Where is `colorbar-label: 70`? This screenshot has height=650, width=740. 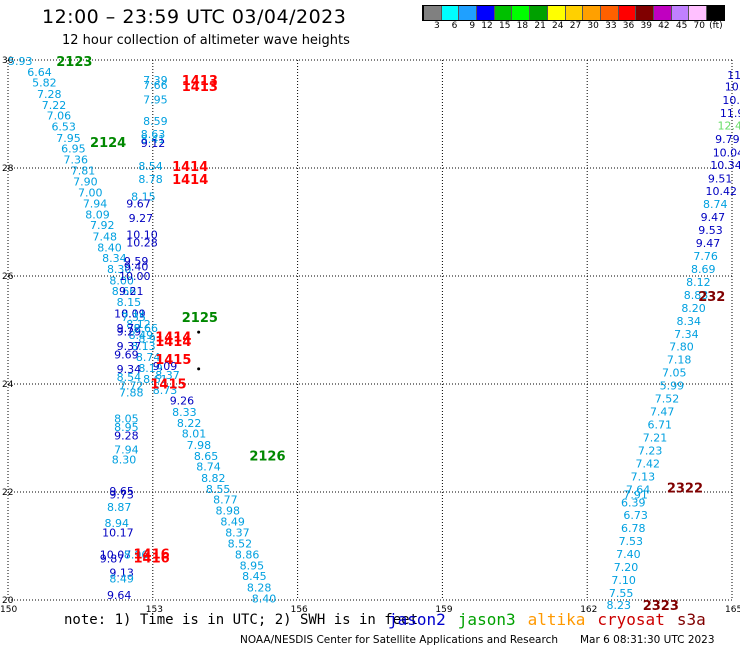 colorbar-label: 70 is located at coordinates (699, 26).